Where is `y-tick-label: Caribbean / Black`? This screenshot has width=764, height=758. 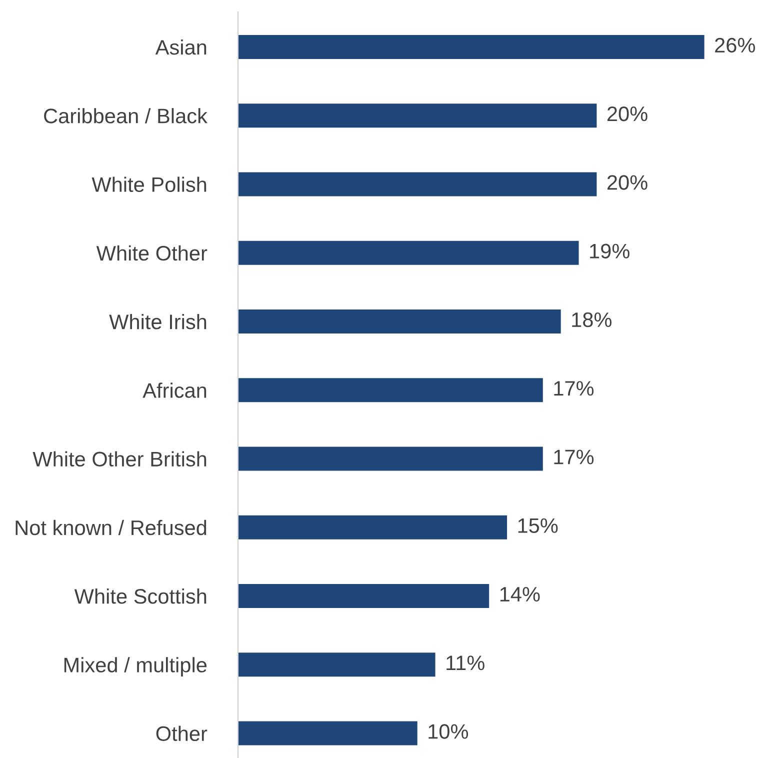
y-tick-label: Caribbean / Black is located at coordinates (126, 116).